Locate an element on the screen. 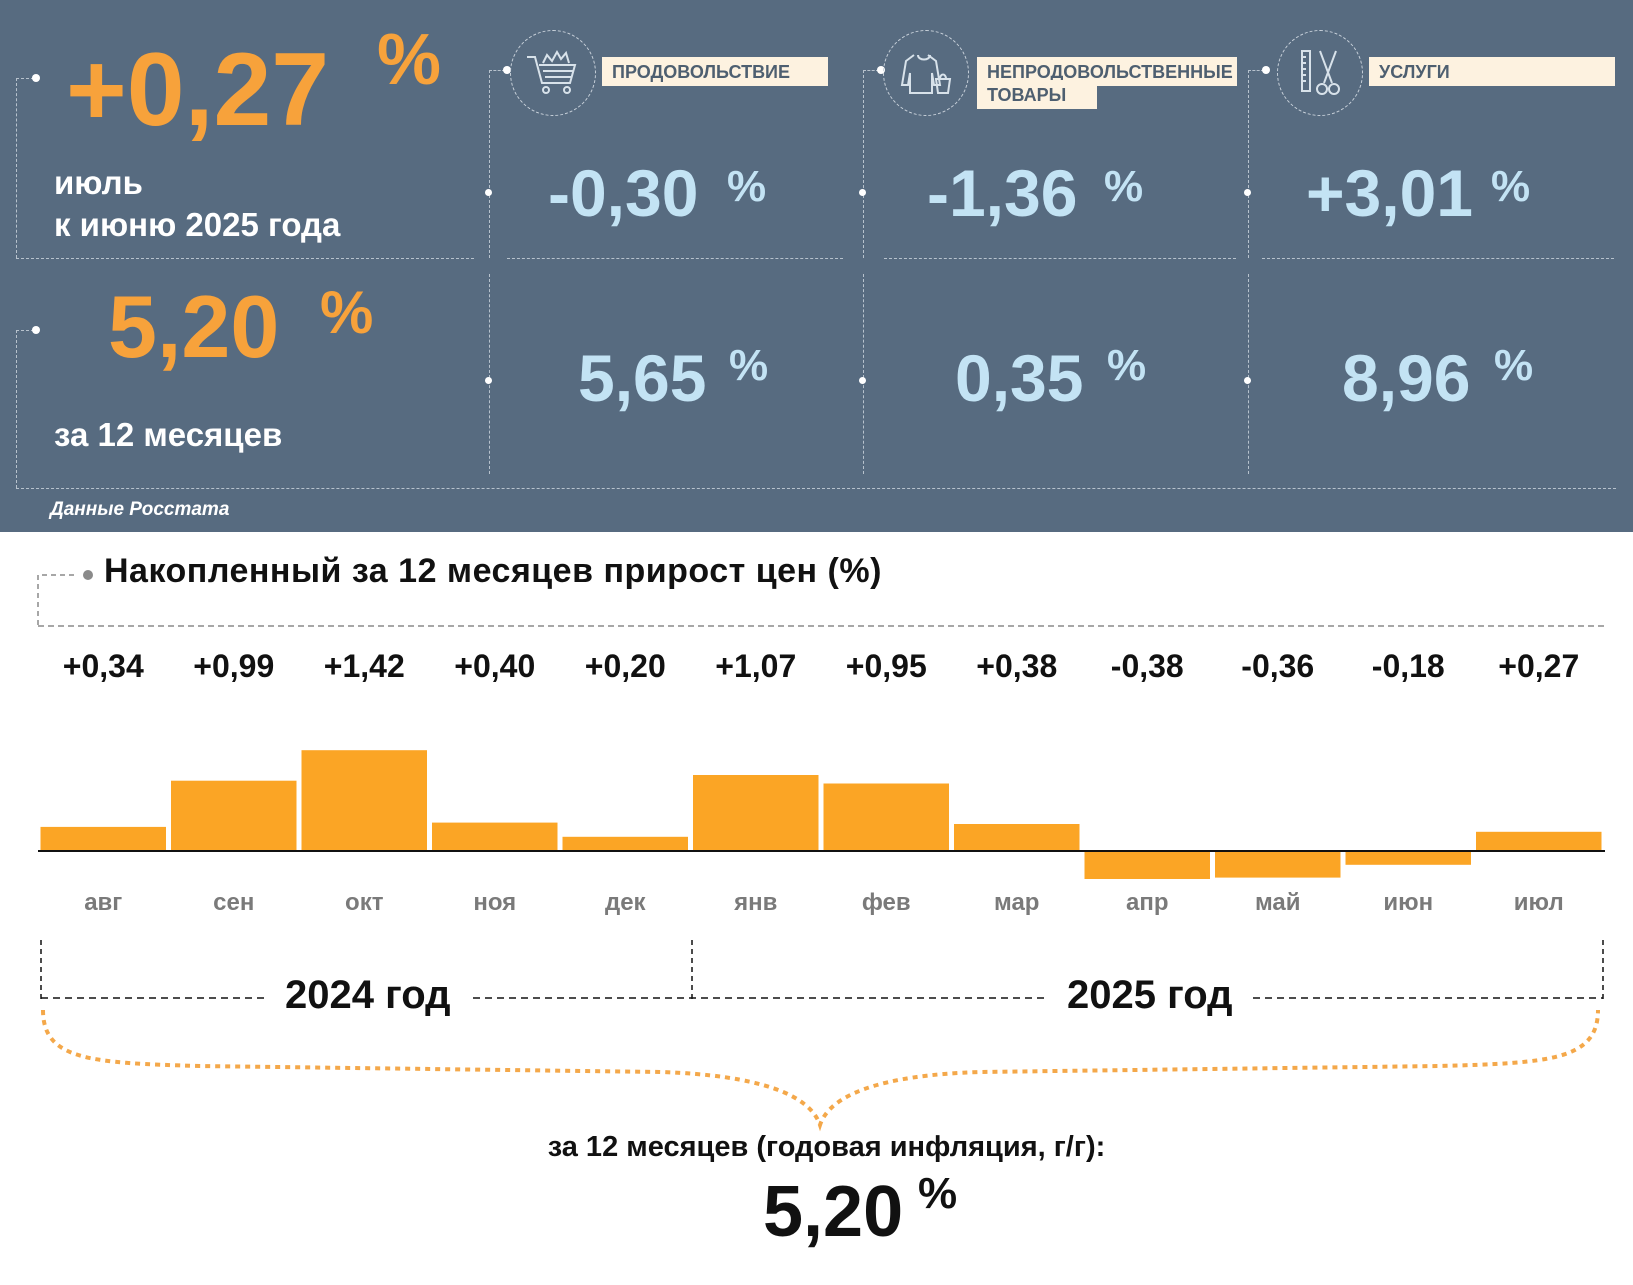 Image resolution: width=1633 pixels, height=1285 pixels. monthly-caption-line2: к июню 2025 года is located at coordinates (197, 224).